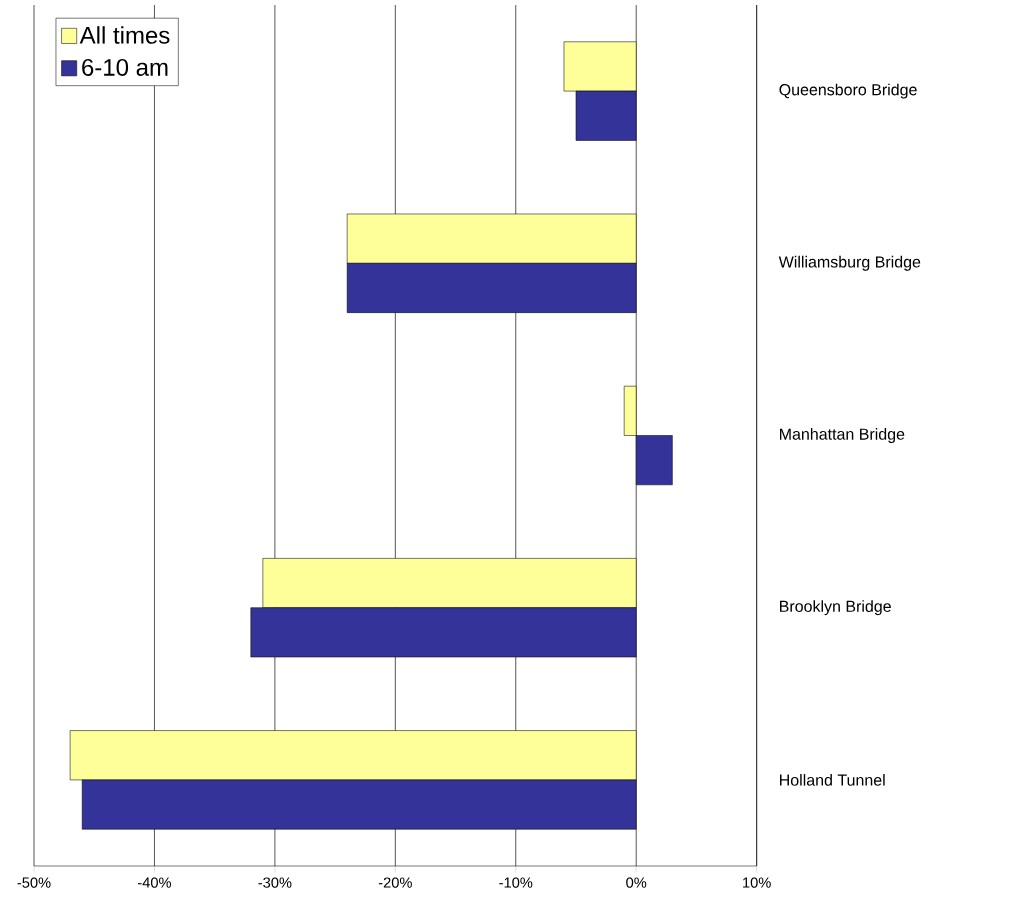  I want to click on y-tick-label: Holland Tunnel, so click(832, 780).